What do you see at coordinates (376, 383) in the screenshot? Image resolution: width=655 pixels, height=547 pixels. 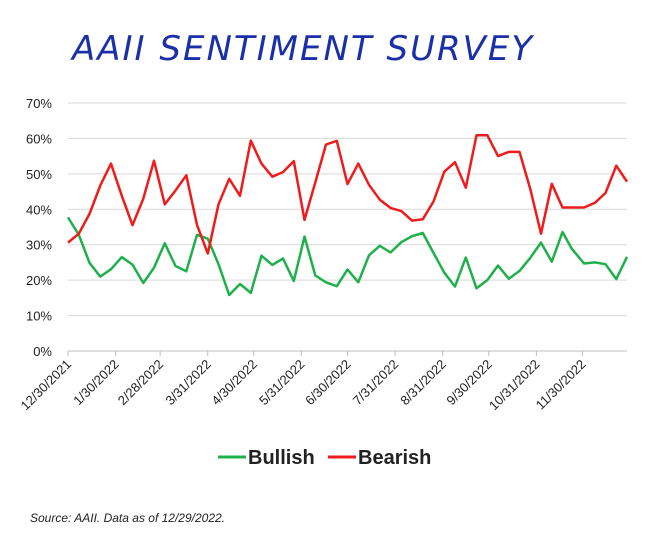 I see `x-tick-label: 7/31/2022` at bounding box center [376, 383].